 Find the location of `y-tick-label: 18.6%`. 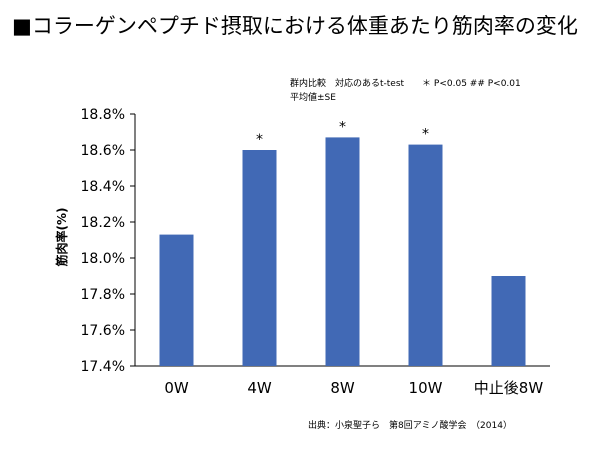

y-tick-label: 18.6% is located at coordinates (103, 151).